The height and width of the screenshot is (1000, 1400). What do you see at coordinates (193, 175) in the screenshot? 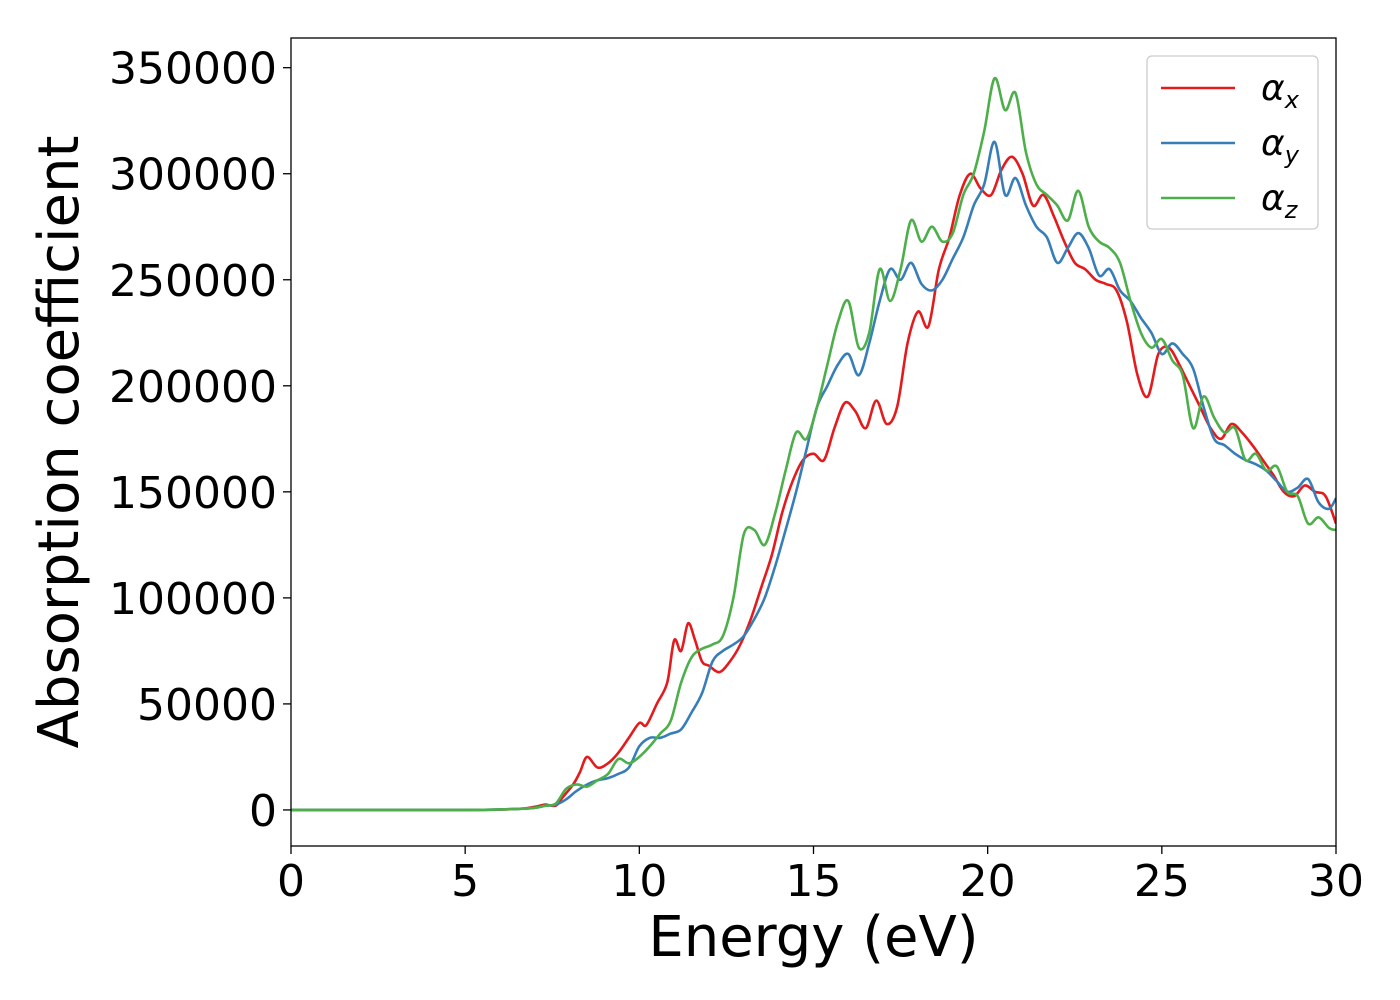
I see `y-tick-label: 300000` at bounding box center [193, 175].